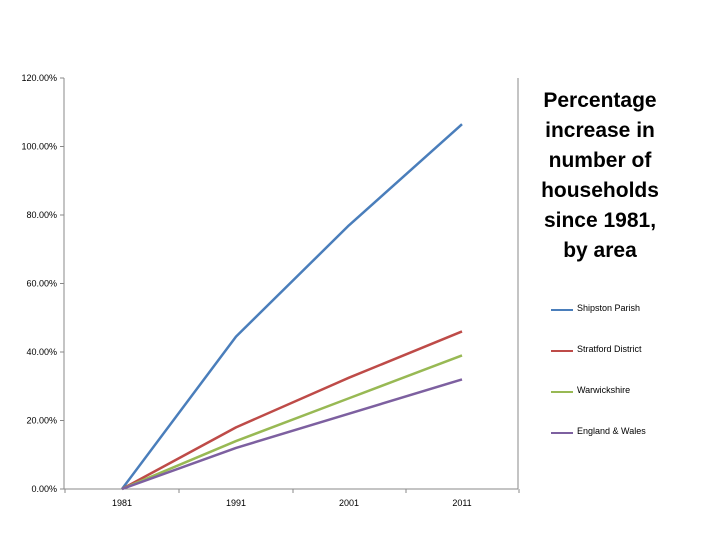  What do you see at coordinates (631, 402) in the screenshot?
I see `legend-item-warwickshire: Warwickshire` at bounding box center [631, 402].